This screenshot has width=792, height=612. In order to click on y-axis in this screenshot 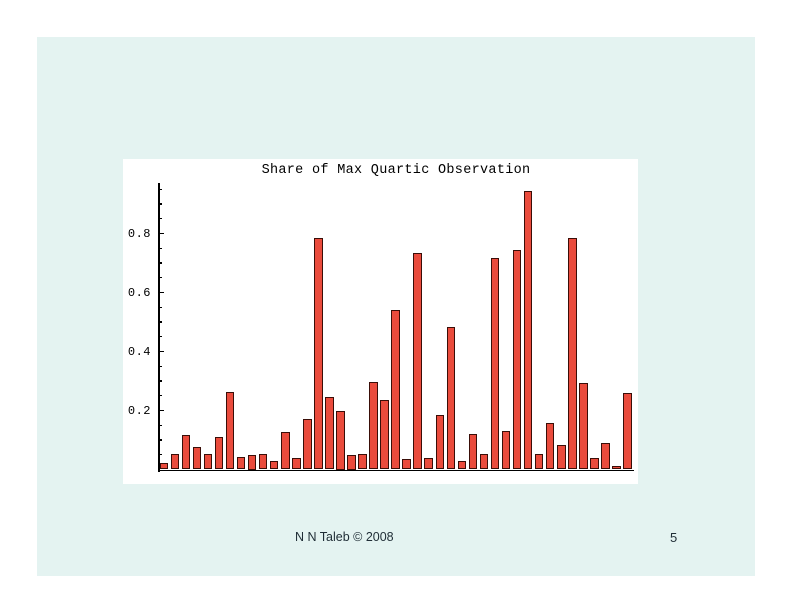, I will do `click(159, 327)`.